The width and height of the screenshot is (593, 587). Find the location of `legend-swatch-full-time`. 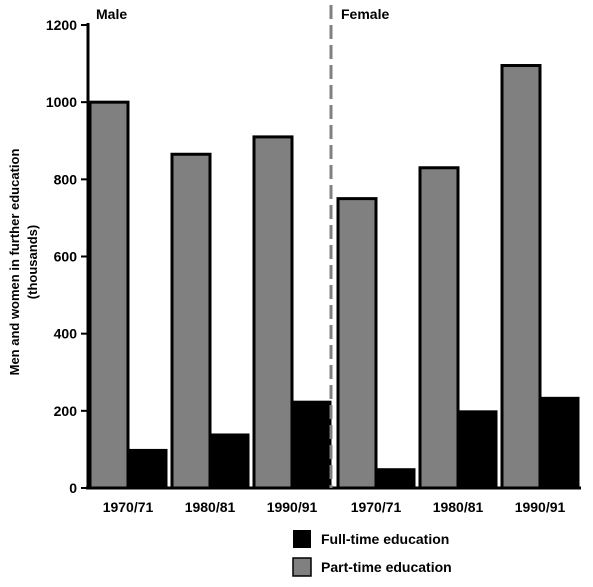

legend-swatch-full-time is located at coordinates (302, 539).